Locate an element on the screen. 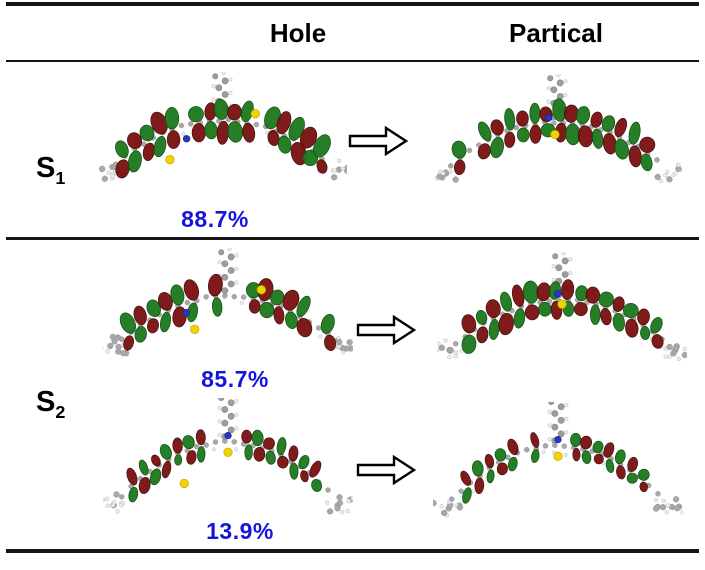  s1-particle-orbital-image is located at coordinates (558, 129).